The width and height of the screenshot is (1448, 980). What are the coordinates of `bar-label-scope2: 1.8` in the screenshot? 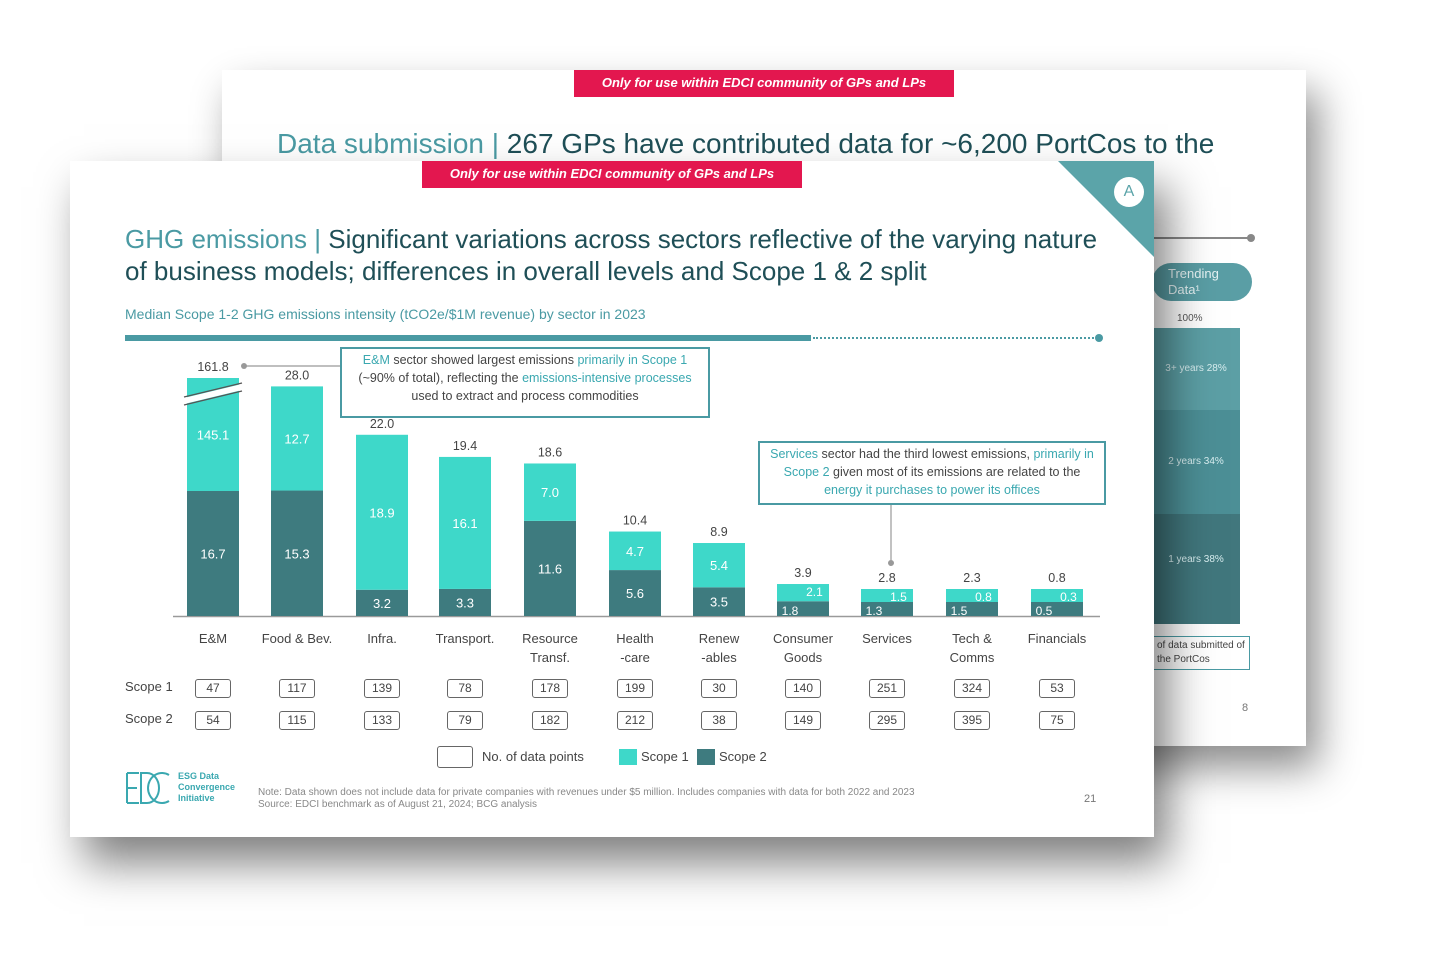 It's located at (790, 611).